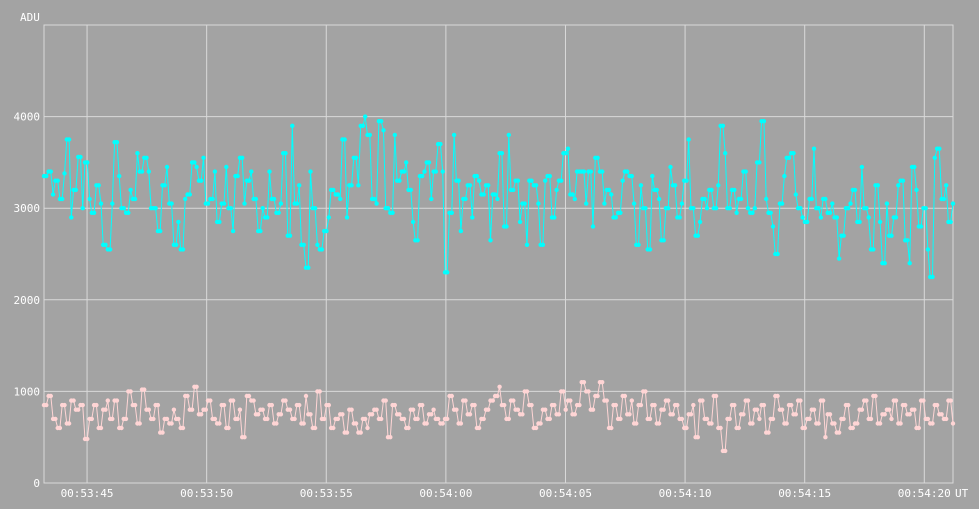 The height and width of the screenshot is (509, 979). Describe the element at coordinates (36, 483) in the screenshot. I see `y-tick-label: 0` at that location.